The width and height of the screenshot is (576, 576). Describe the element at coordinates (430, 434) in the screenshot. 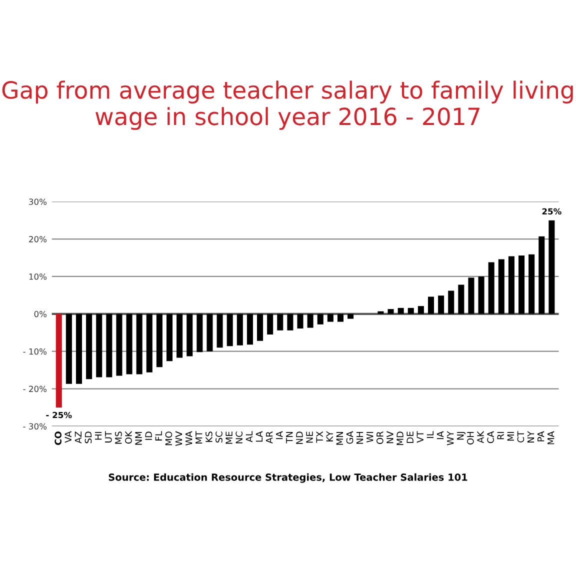

I see `x-tick-label: IL` at that location.